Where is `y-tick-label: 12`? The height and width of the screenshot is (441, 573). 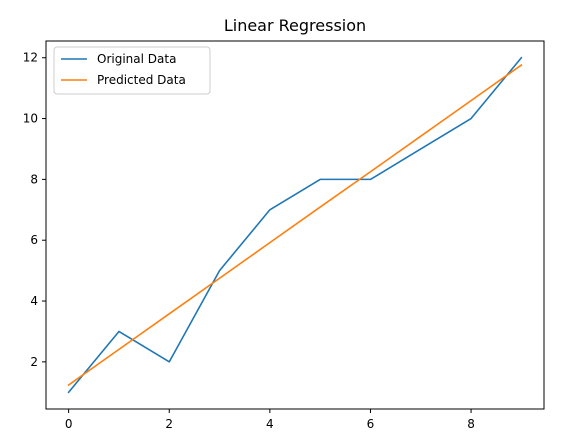
y-tick-label: 12 is located at coordinates (30, 58).